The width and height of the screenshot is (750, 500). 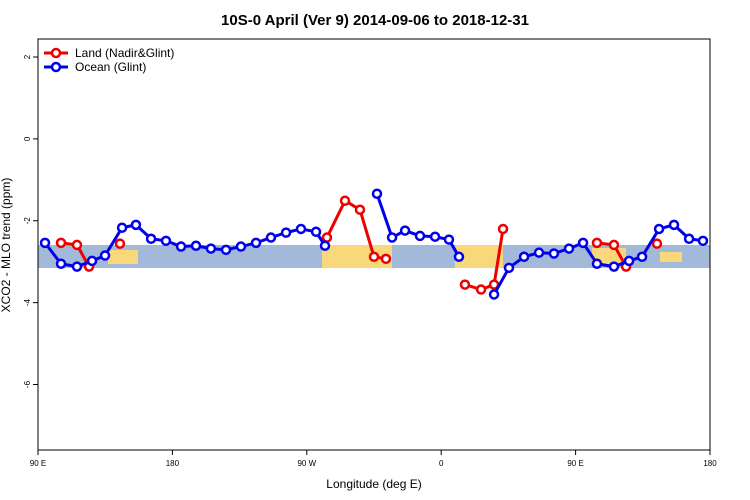 I want to click on x-tick-label: 0, so click(x=441, y=463).